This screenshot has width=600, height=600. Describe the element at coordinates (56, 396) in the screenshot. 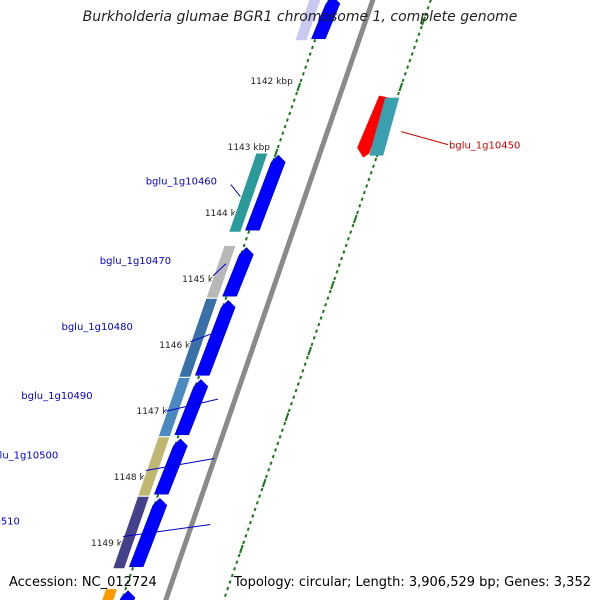

I see `forward-gene-label: bglu_1g10490` at that location.